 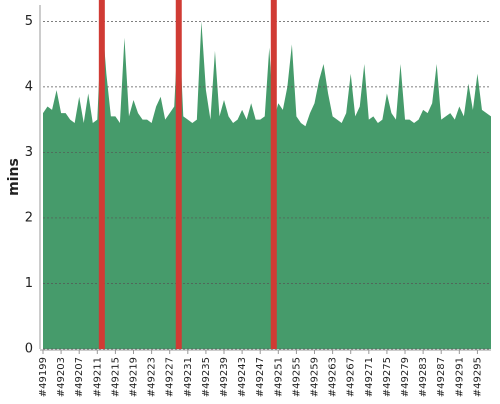 I want to click on x-tick-label: #49215, so click(x=115, y=377).